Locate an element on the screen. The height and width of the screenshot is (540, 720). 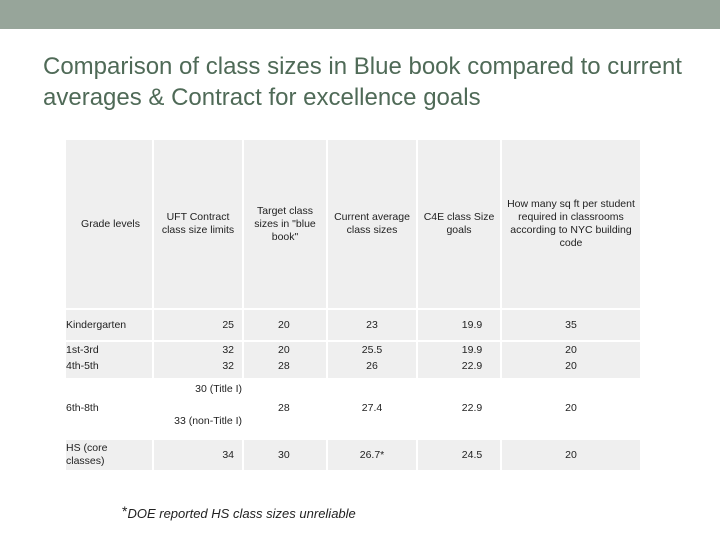
cell-grade: HS (core classes) is located at coordinates (87, 454).